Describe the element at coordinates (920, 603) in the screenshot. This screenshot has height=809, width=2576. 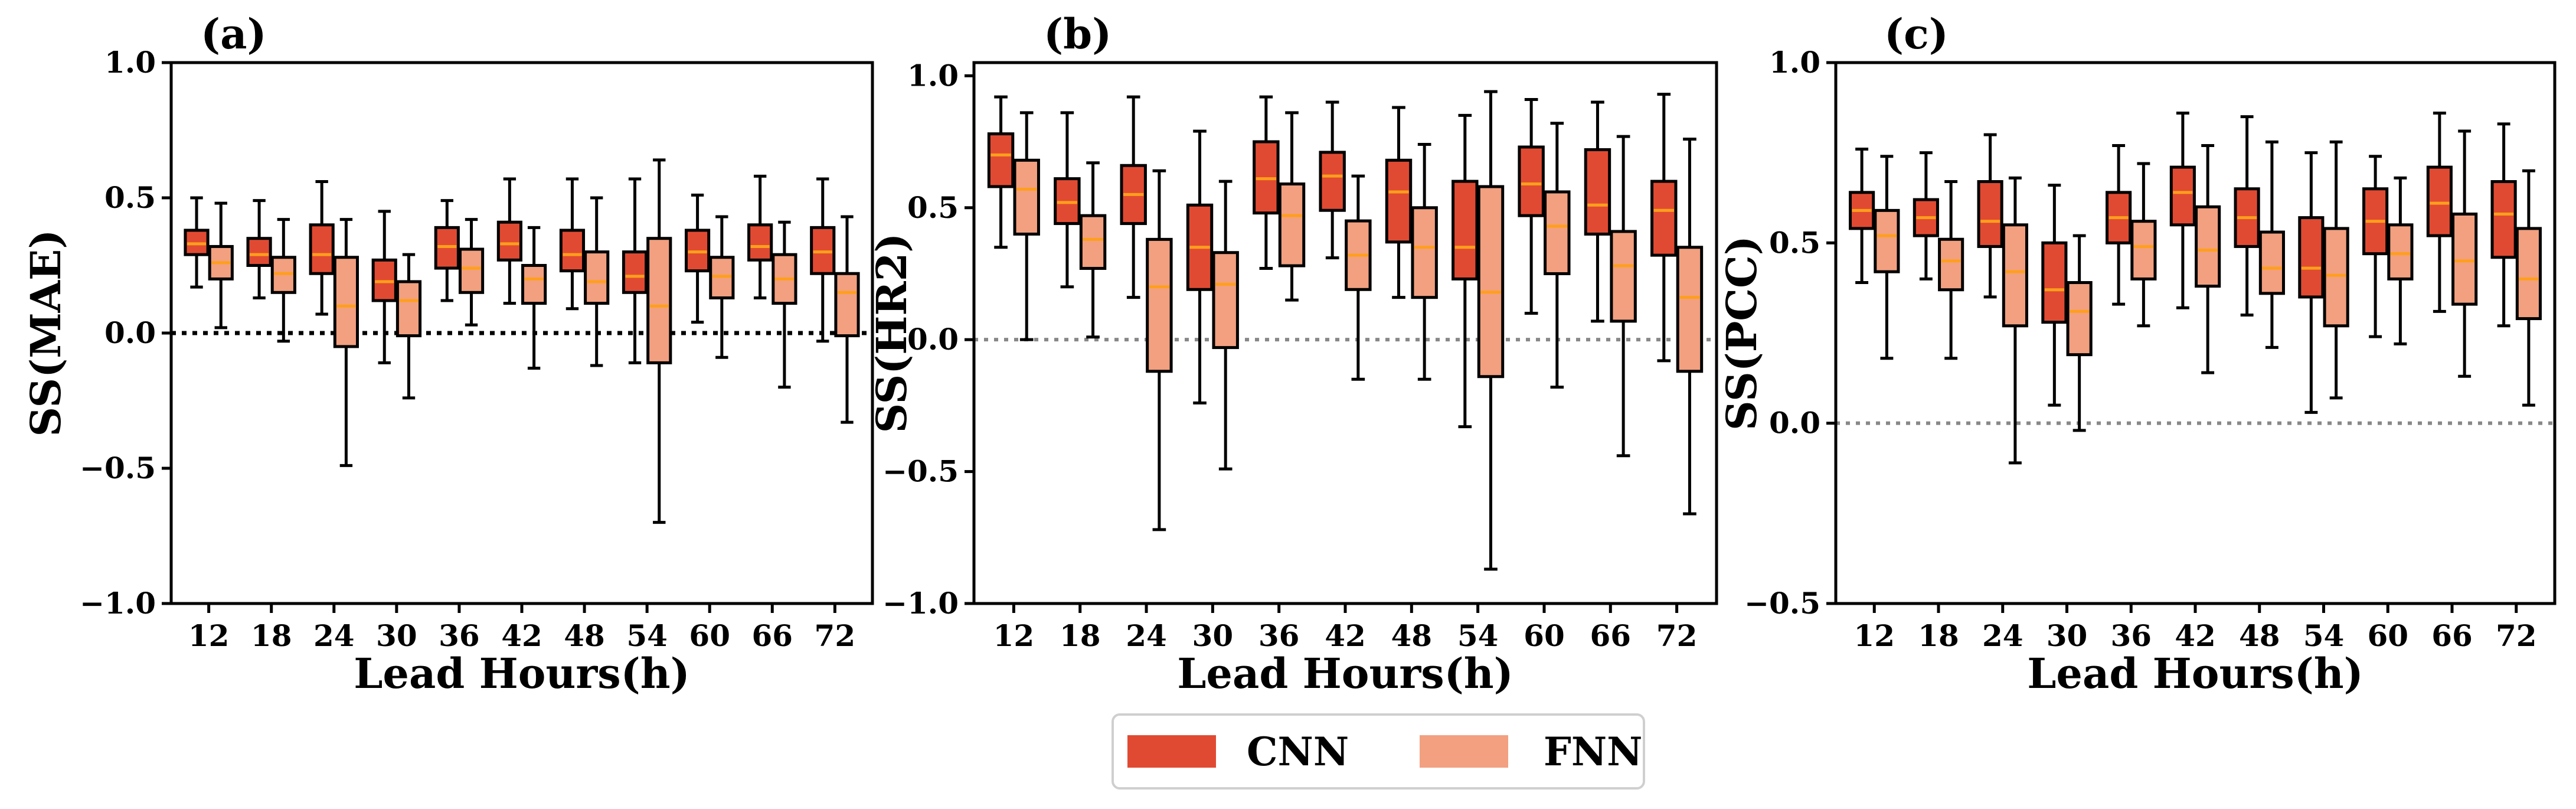
I see `y-tick-label: −1.0` at that location.